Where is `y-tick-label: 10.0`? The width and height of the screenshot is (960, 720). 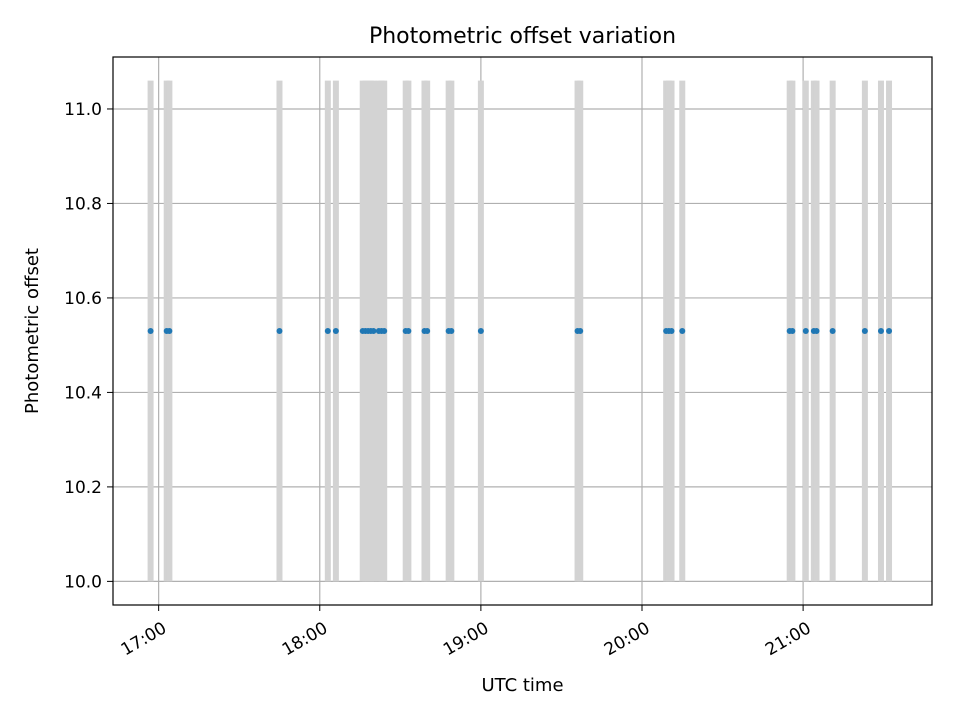 y-tick-label: 10.0 is located at coordinates (83, 582).